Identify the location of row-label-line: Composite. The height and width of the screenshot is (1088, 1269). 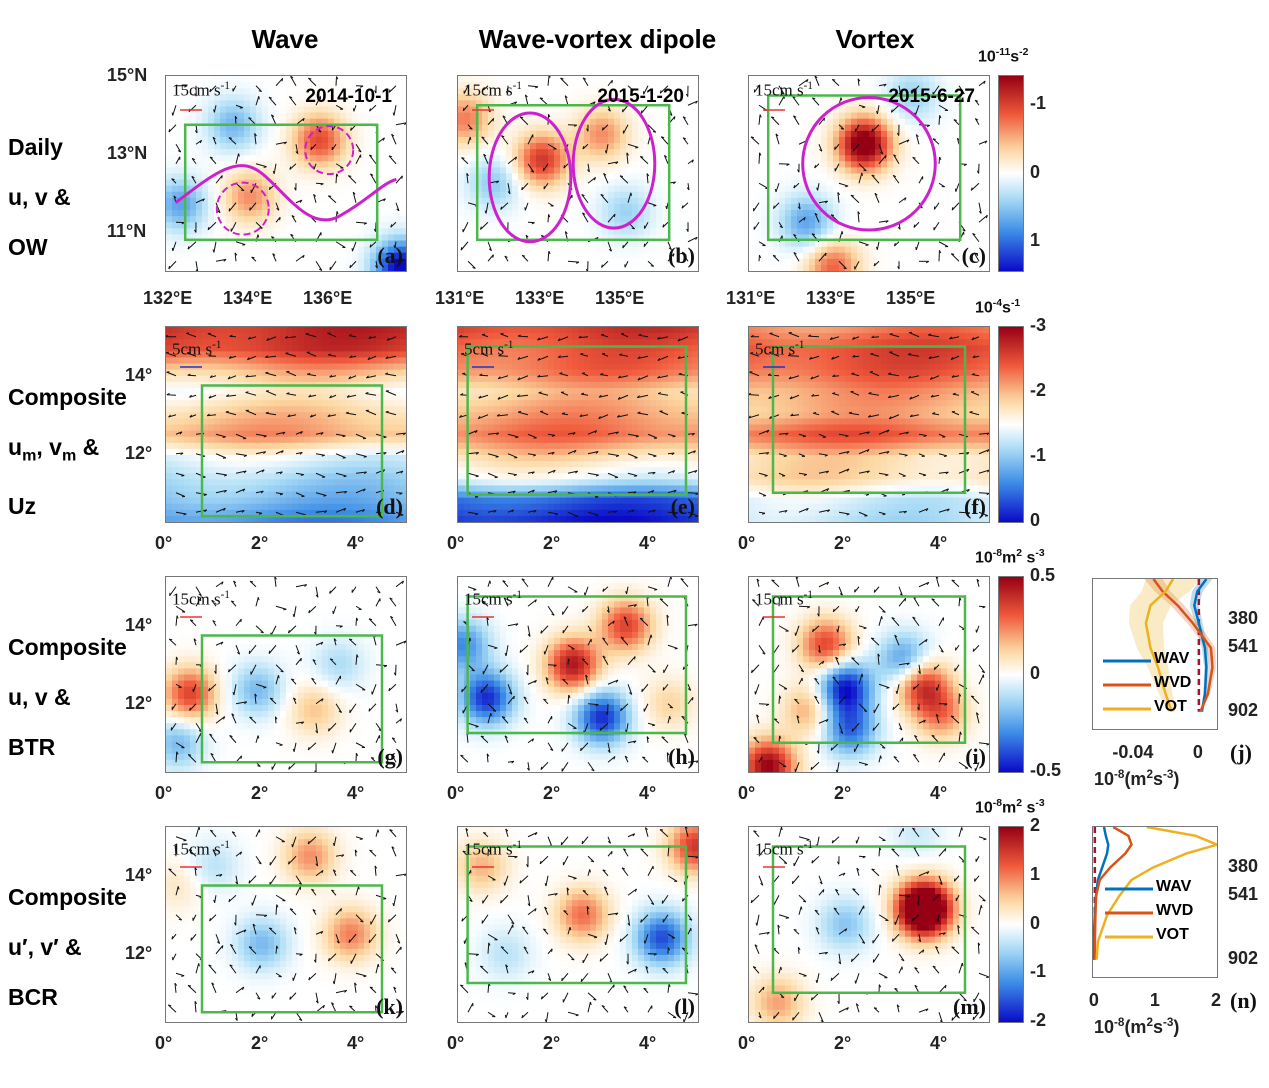
(67, 397).